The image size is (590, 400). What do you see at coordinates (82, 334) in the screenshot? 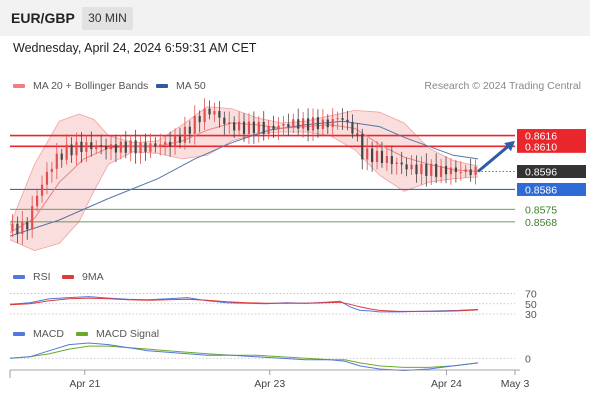
I see `macd-signal-swatch` at bounding box center [82, 334].